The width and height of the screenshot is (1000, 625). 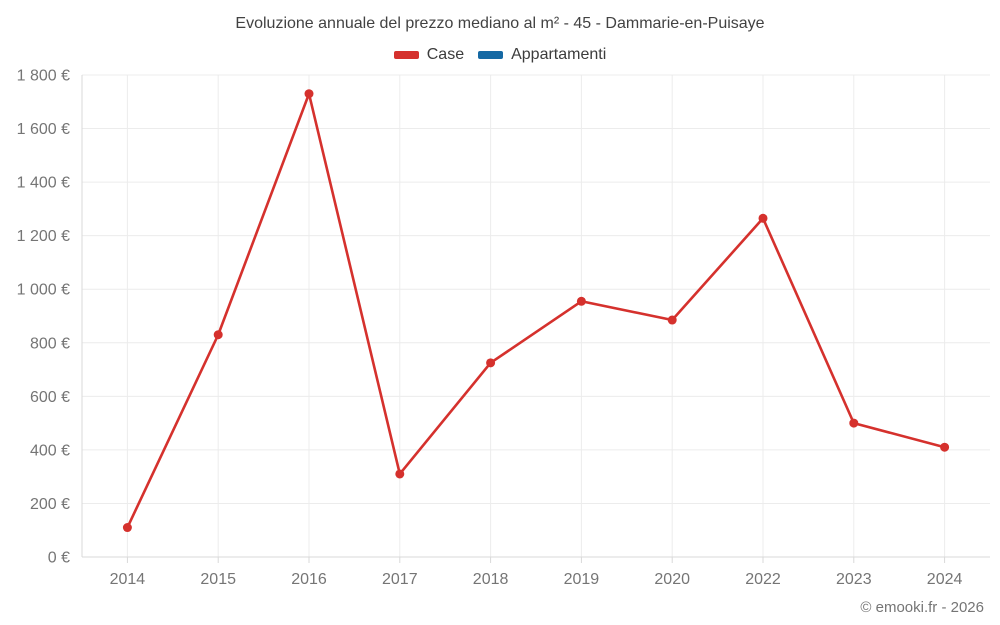 I want to click on y-axis-tick-label: 1 800 €, so click(x=43, y=76).